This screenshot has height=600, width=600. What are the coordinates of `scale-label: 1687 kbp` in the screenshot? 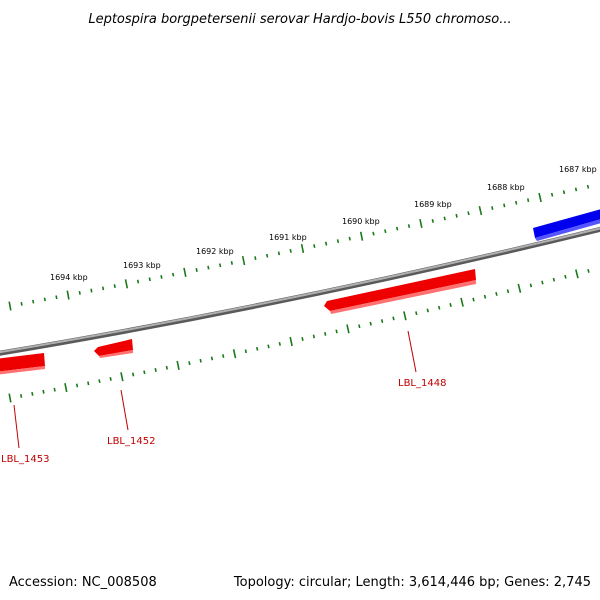 It's located at (578, 169).